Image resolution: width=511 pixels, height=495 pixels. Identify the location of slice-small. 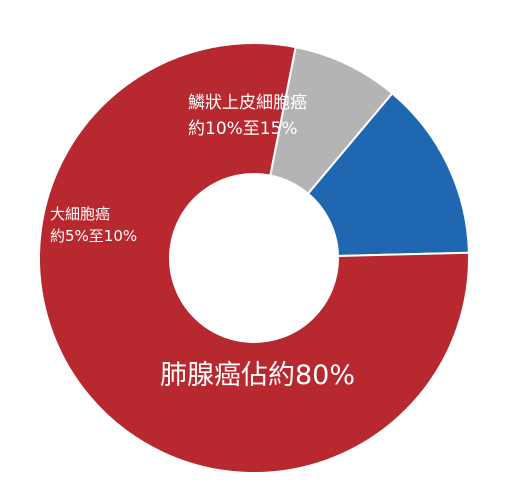
(331, 120).